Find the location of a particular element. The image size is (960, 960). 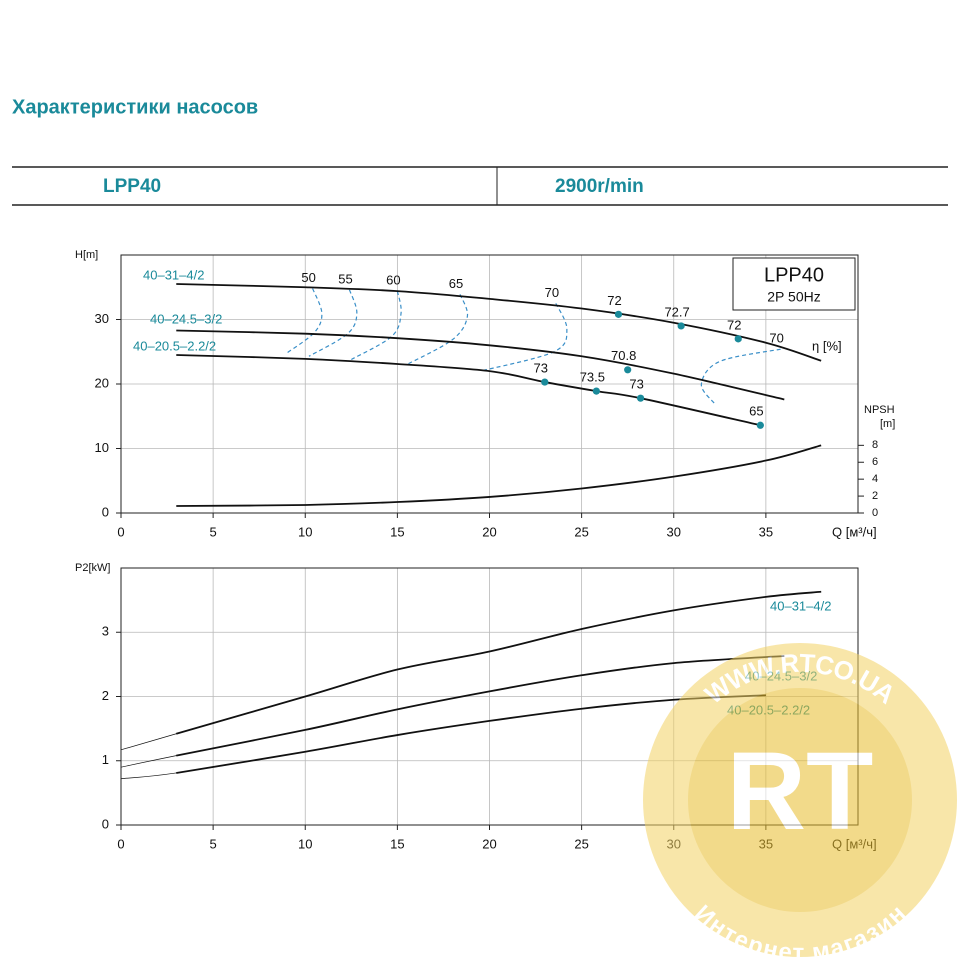

y2-tick-label: 4 is located at coordinates (875, 479).